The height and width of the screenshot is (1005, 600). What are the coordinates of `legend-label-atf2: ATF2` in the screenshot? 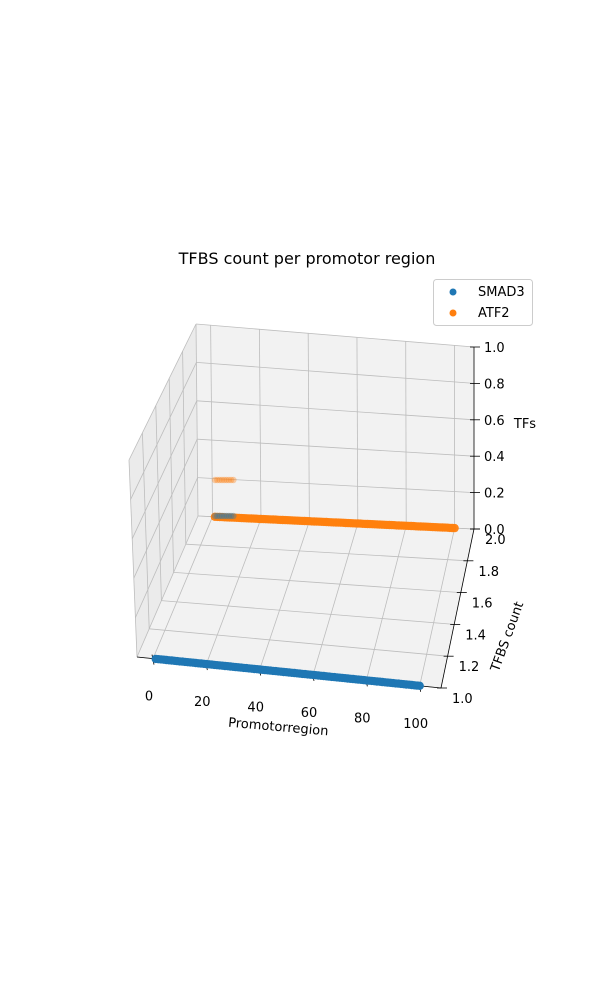 It's located at (494, 313).